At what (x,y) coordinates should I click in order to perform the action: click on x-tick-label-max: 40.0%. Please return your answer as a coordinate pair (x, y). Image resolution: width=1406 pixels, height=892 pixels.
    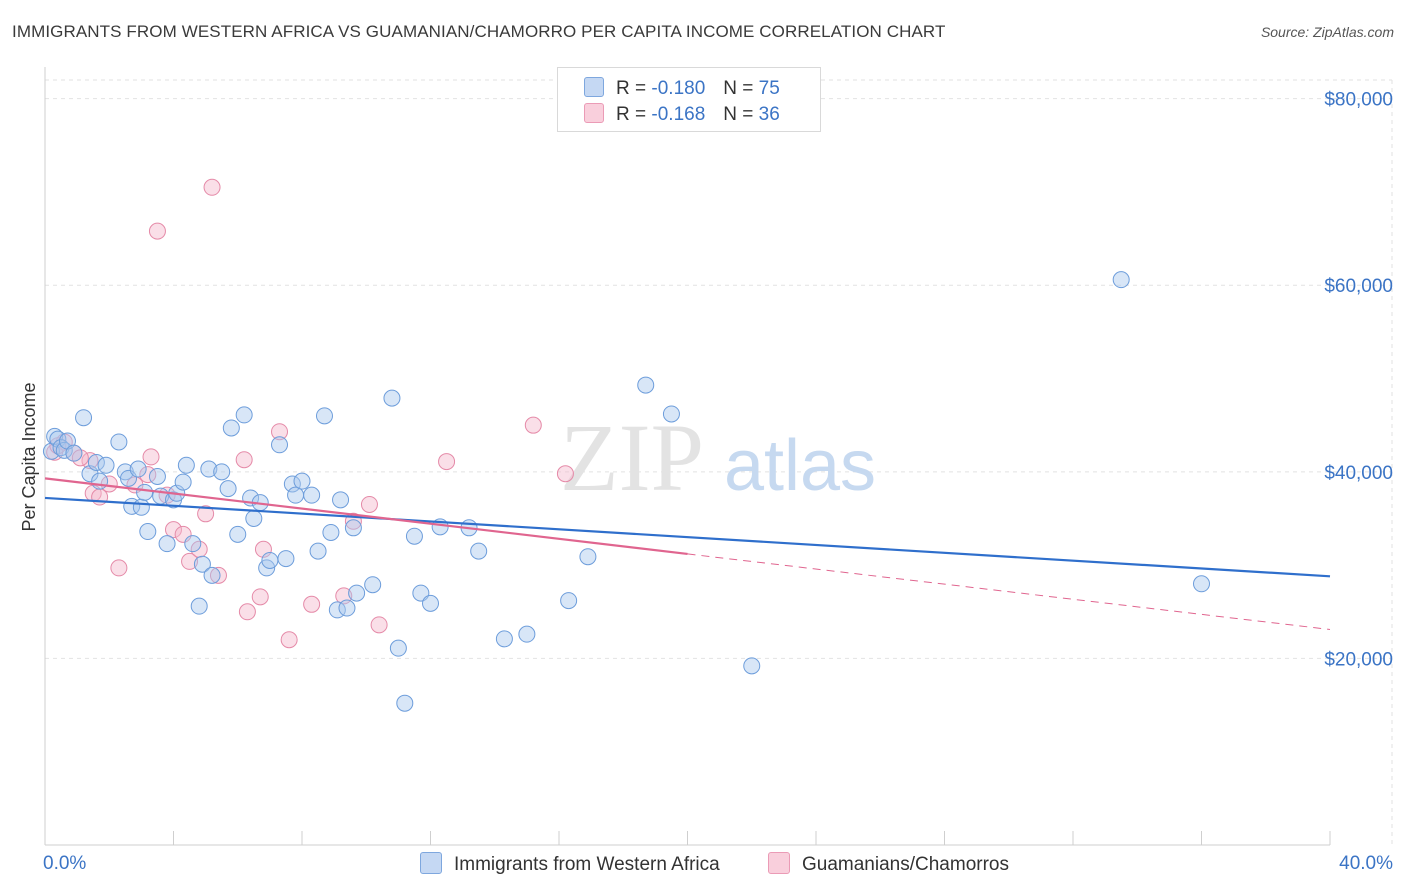
    Looking at the image, I should click on (1366, 863).